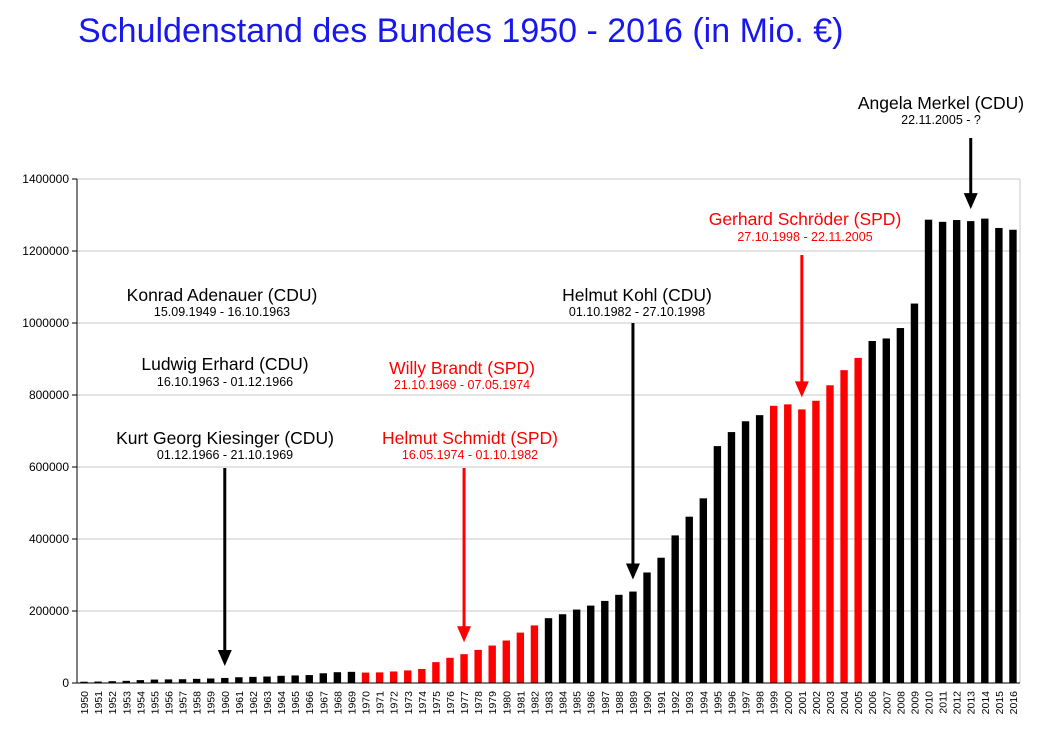 The height and width of the screenshot is (732, 1044). What do you see at coordinates (901, 703) in the screenshot?
I see `x-tick-label: 2008` at bounding box center [901, 703].